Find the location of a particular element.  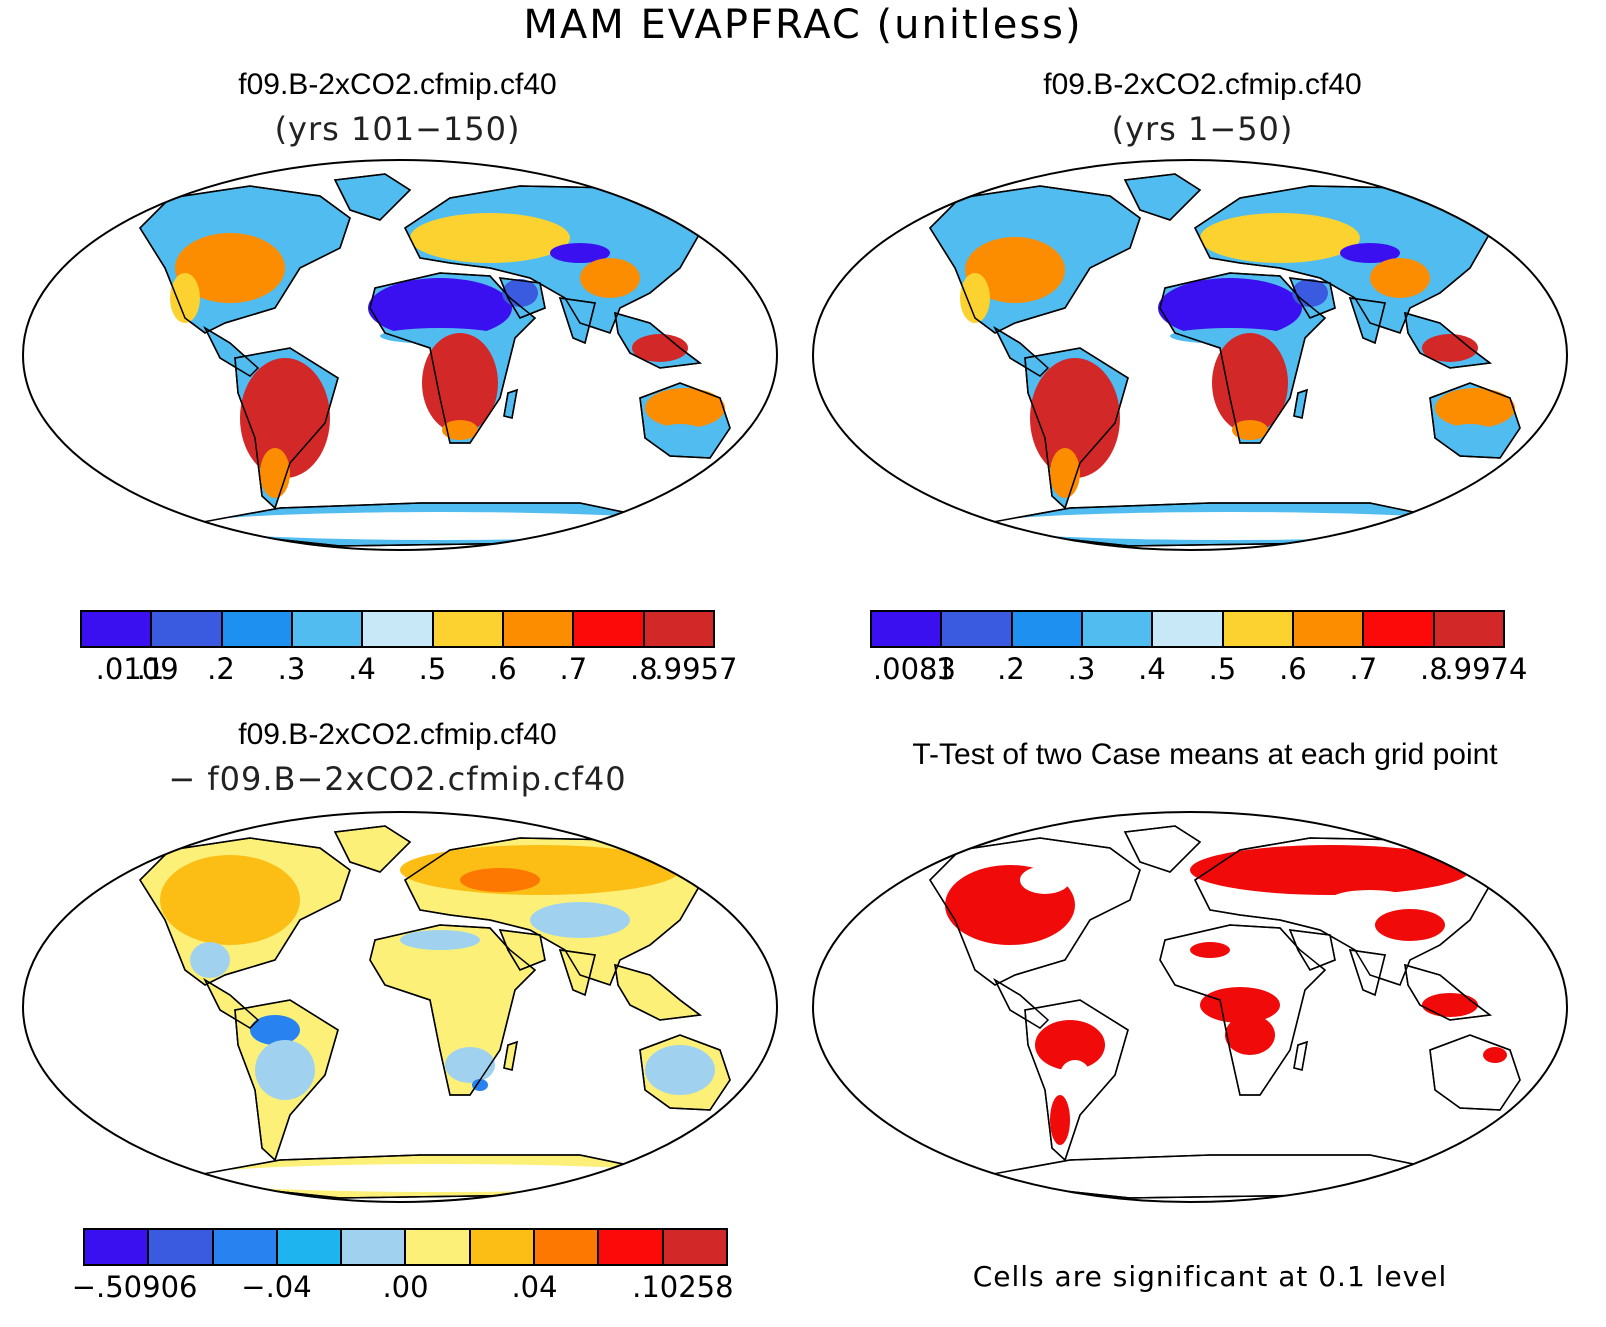

colorbar-label: .0083 is located at coordinates (914, 669).